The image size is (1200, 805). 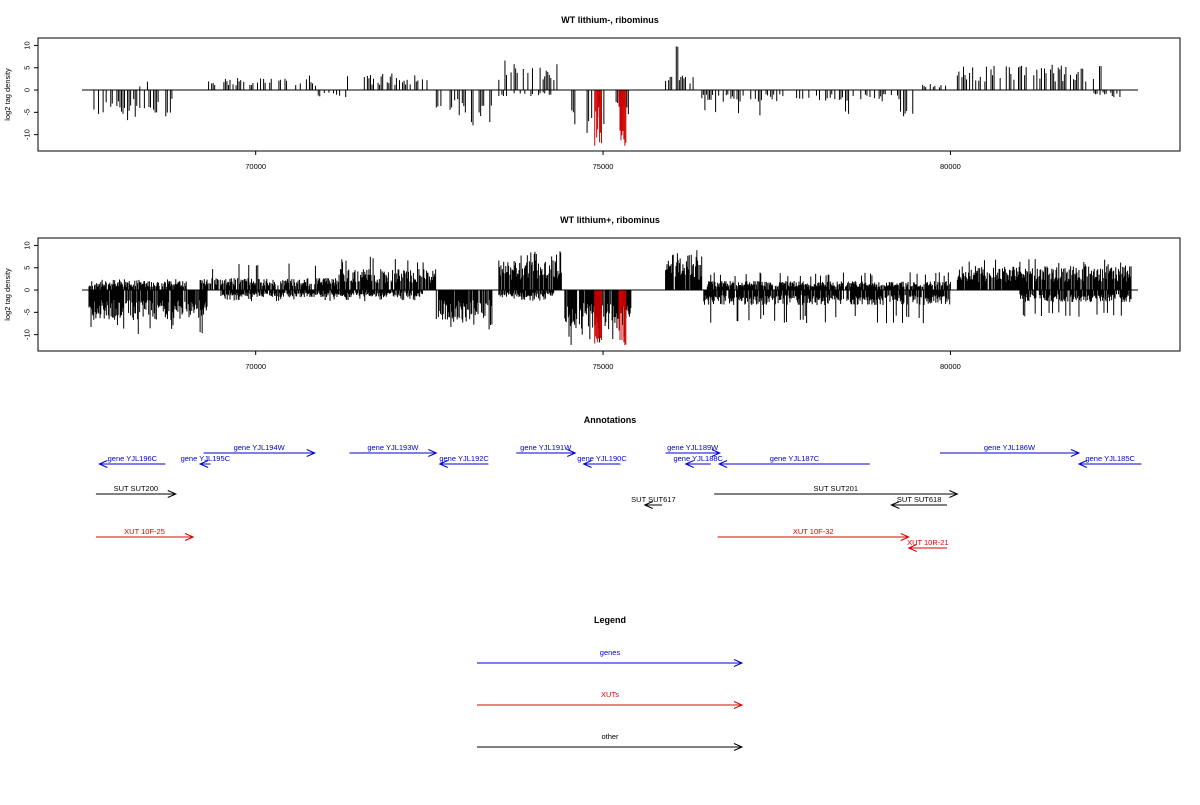 I want to click on feature-label: SUT SUT201, so click(x=836, y=488).